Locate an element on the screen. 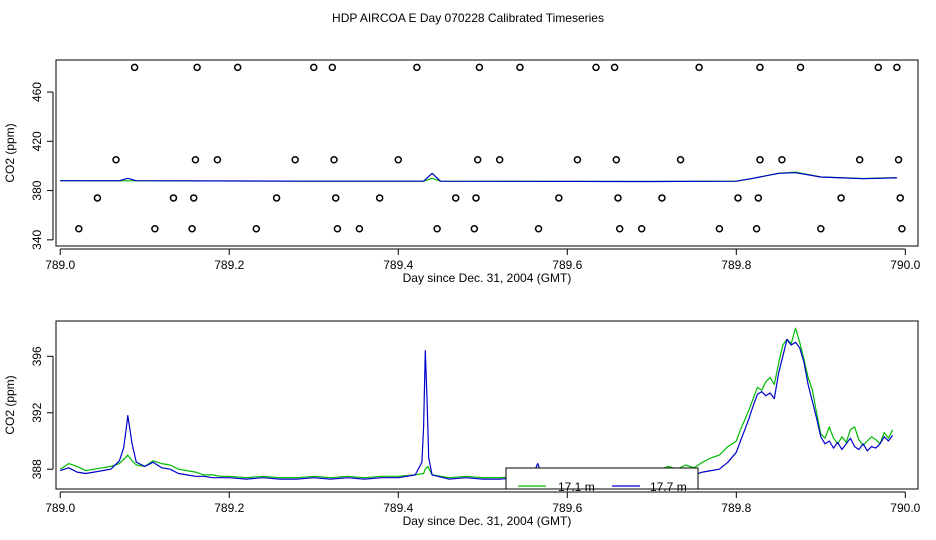 The image size is (936, 540). y-tick-label: 420 is located at coordinates (37, 141).